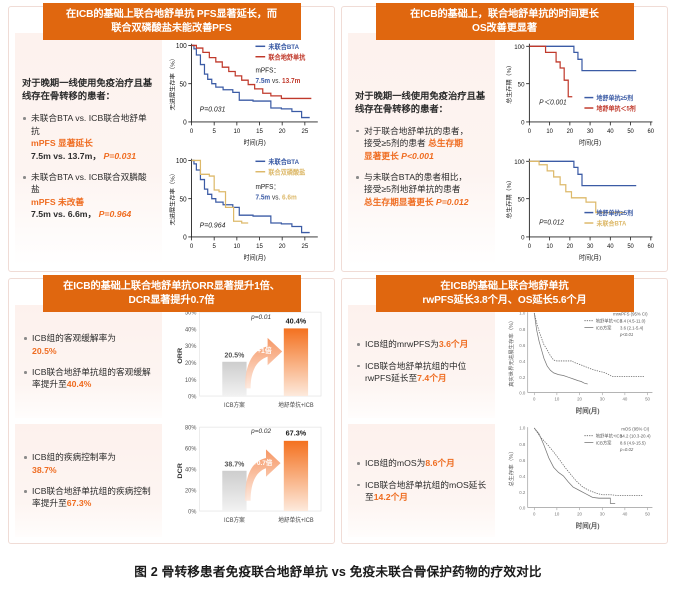 The width and height of the screenshot is (676, 590). What do you see at coordinates (504, 300) in the screenshot?
I see `panel-rw-banner-line2: rwPFS延长3.8个月、OS延长5.6个月` at bounding box center [504, 300].